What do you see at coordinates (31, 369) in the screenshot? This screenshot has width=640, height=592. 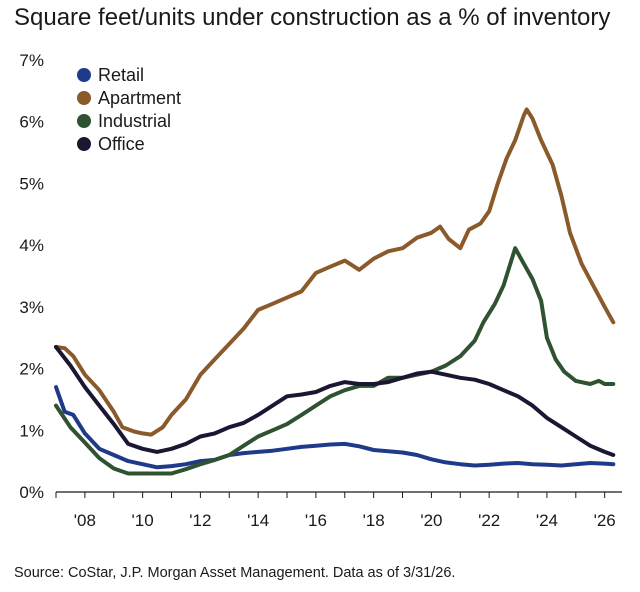 I see `y-tick-label: 2%` at bounding box center [31, 369].